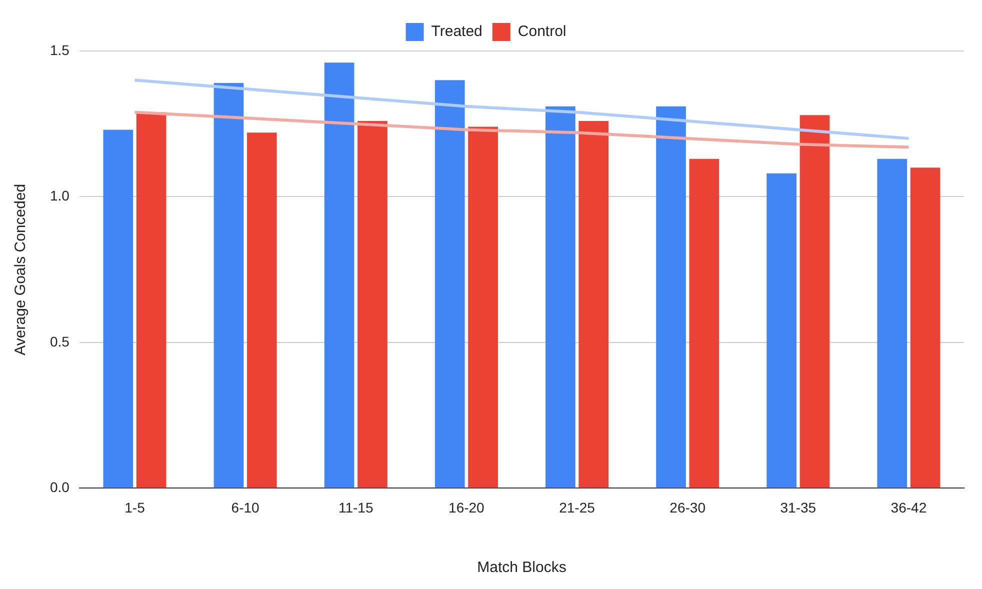 Image resolution: width=982 pixels, height=589 pixels. Describe the element at coordinates (60, 487) in the screenshot. I see `y-tick-label: 0.0` at that location.